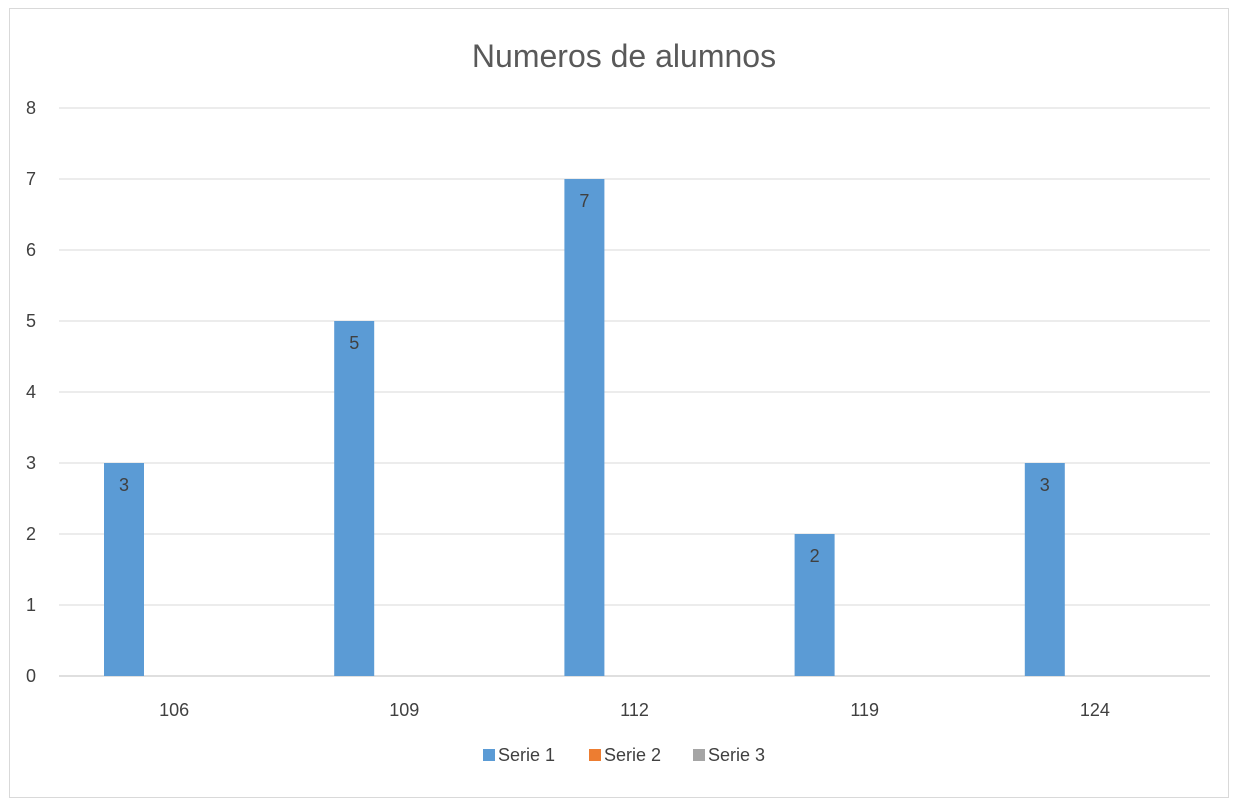  Describe the element at coordinates (354, 343) in the screenshot. I see `data-label: 5` at that location.